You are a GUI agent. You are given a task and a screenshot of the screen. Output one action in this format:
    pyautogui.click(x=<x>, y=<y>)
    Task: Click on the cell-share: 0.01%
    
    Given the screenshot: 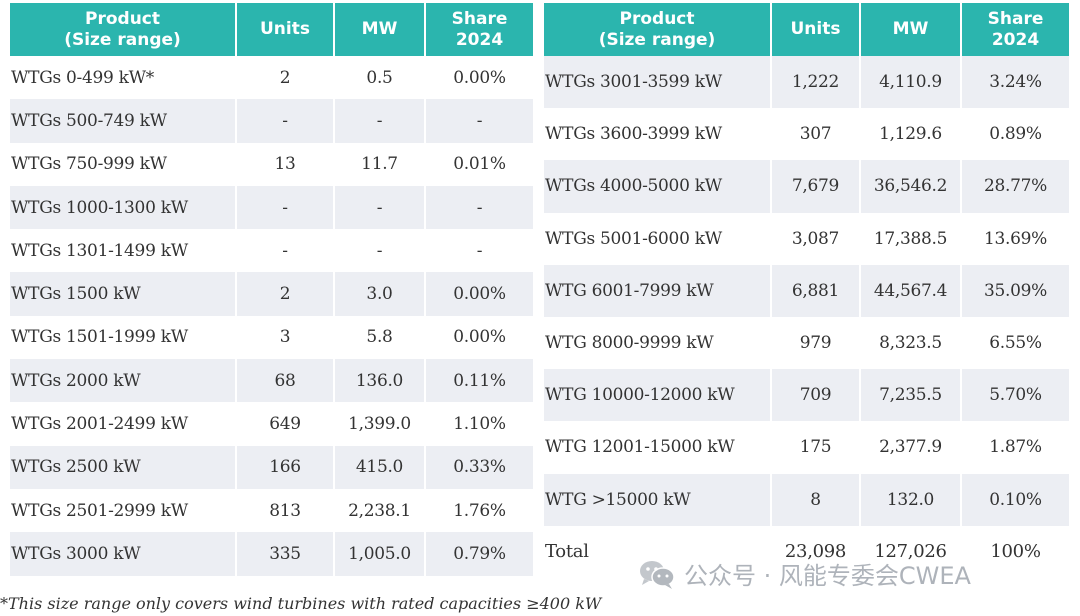 What is the action you would take?
    pyautogui.click(x=479, y=164)
    